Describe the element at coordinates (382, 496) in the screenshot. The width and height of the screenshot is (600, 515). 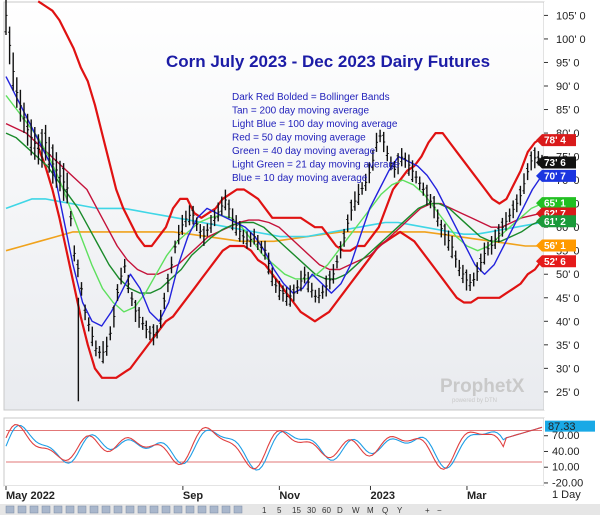
I see `x-tick-label: 2023` at that location.